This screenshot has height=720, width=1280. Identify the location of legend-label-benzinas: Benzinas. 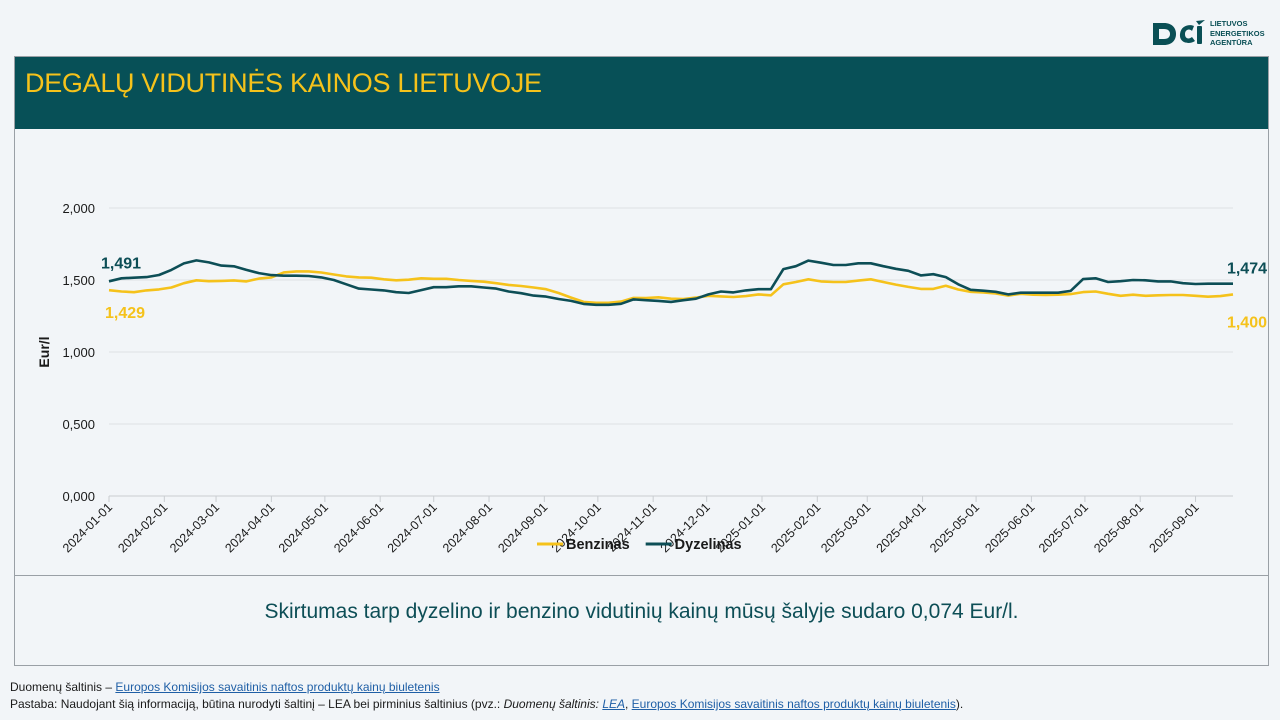
(598, 545).